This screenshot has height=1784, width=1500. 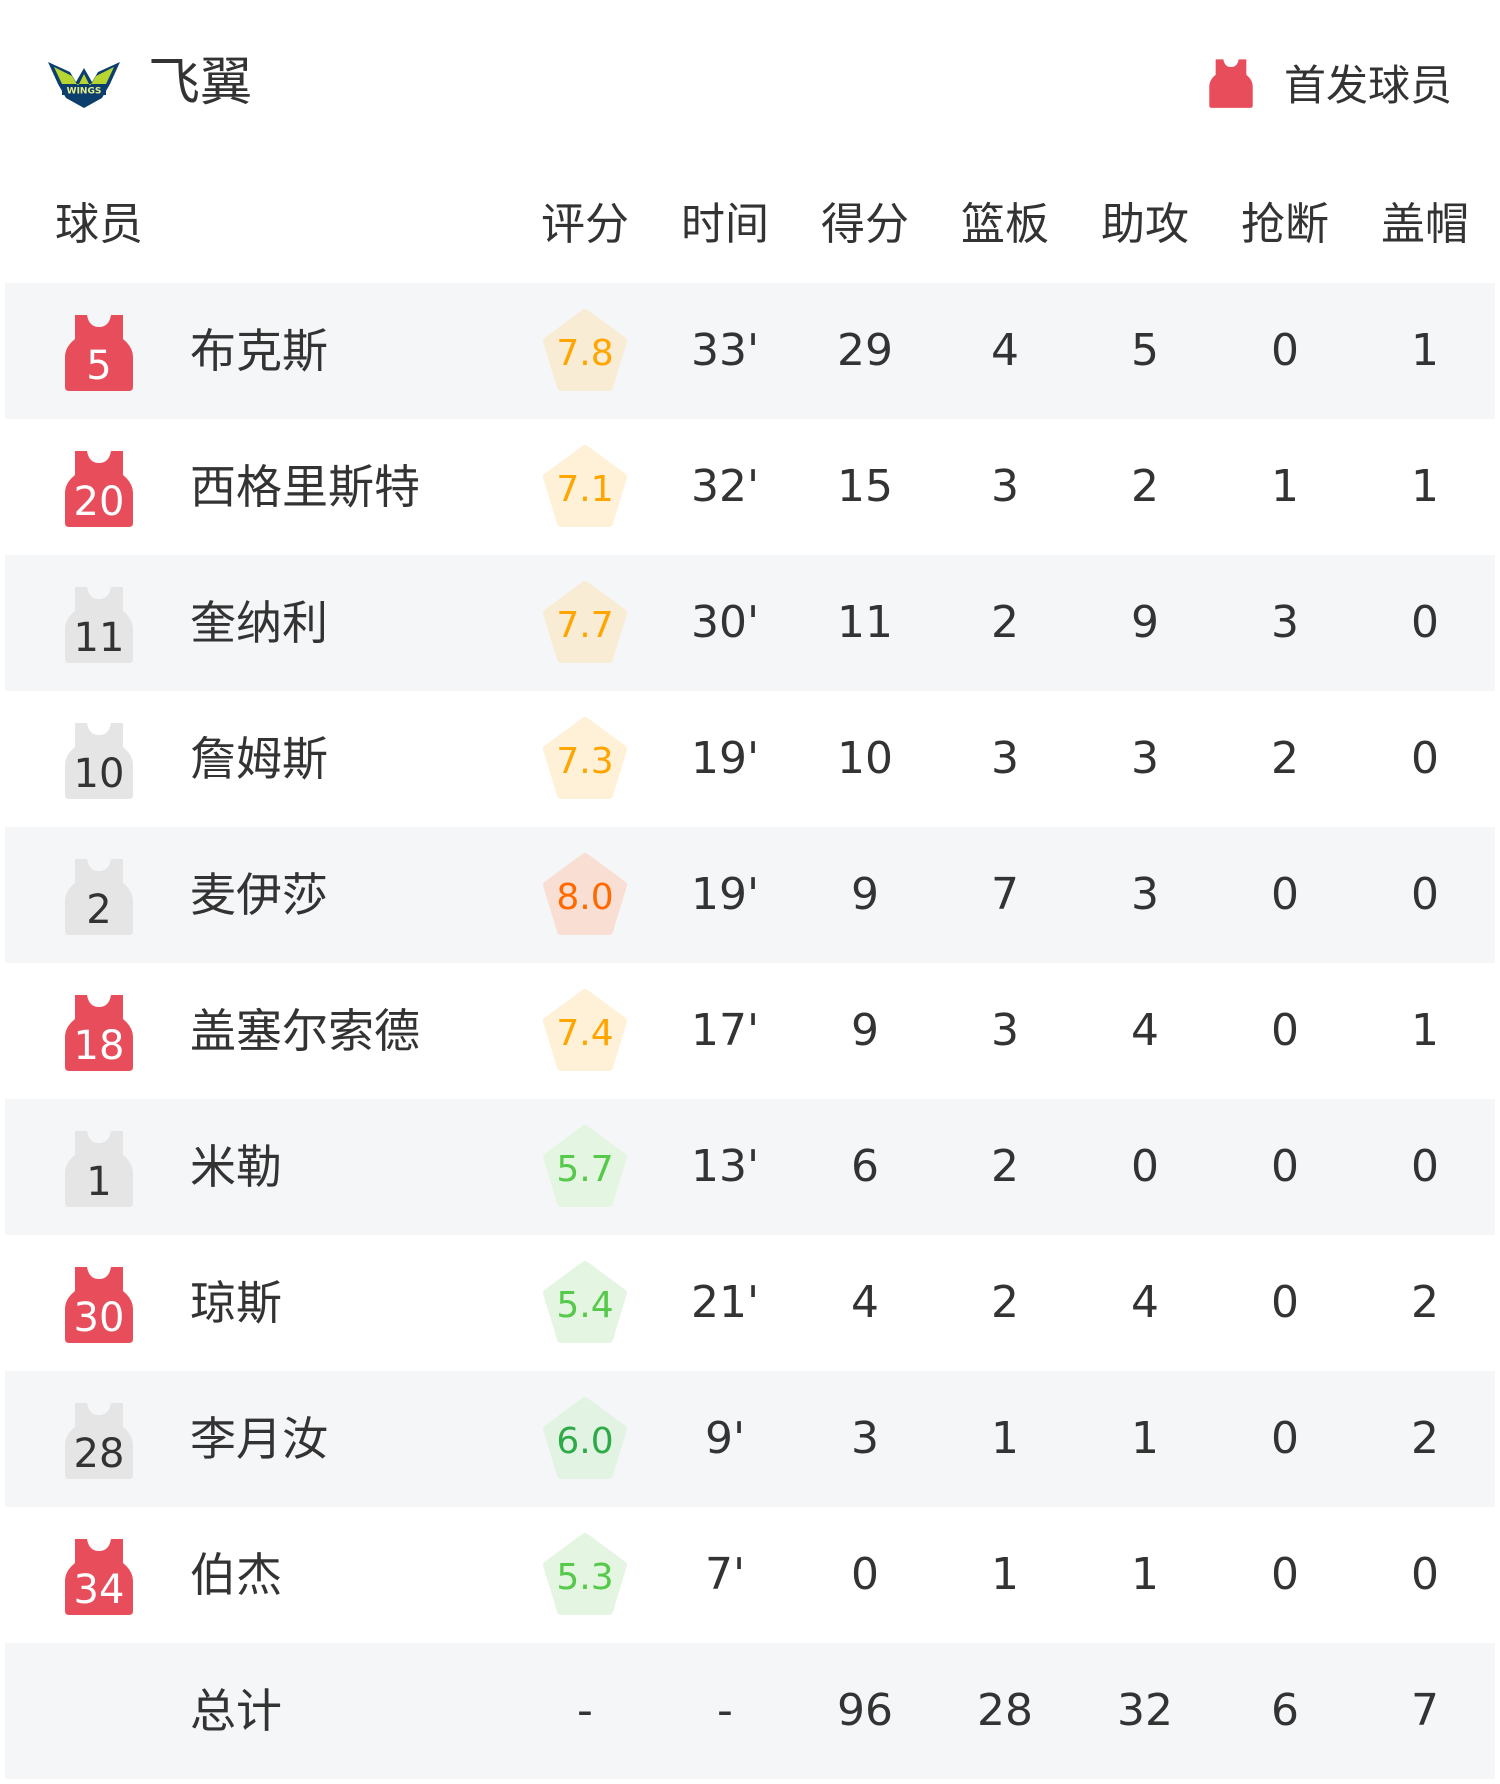 What do you see at coordinates (99, 224) in the screenshot?
I see `column-header-player: 球员` at bounding box center [99, 224].